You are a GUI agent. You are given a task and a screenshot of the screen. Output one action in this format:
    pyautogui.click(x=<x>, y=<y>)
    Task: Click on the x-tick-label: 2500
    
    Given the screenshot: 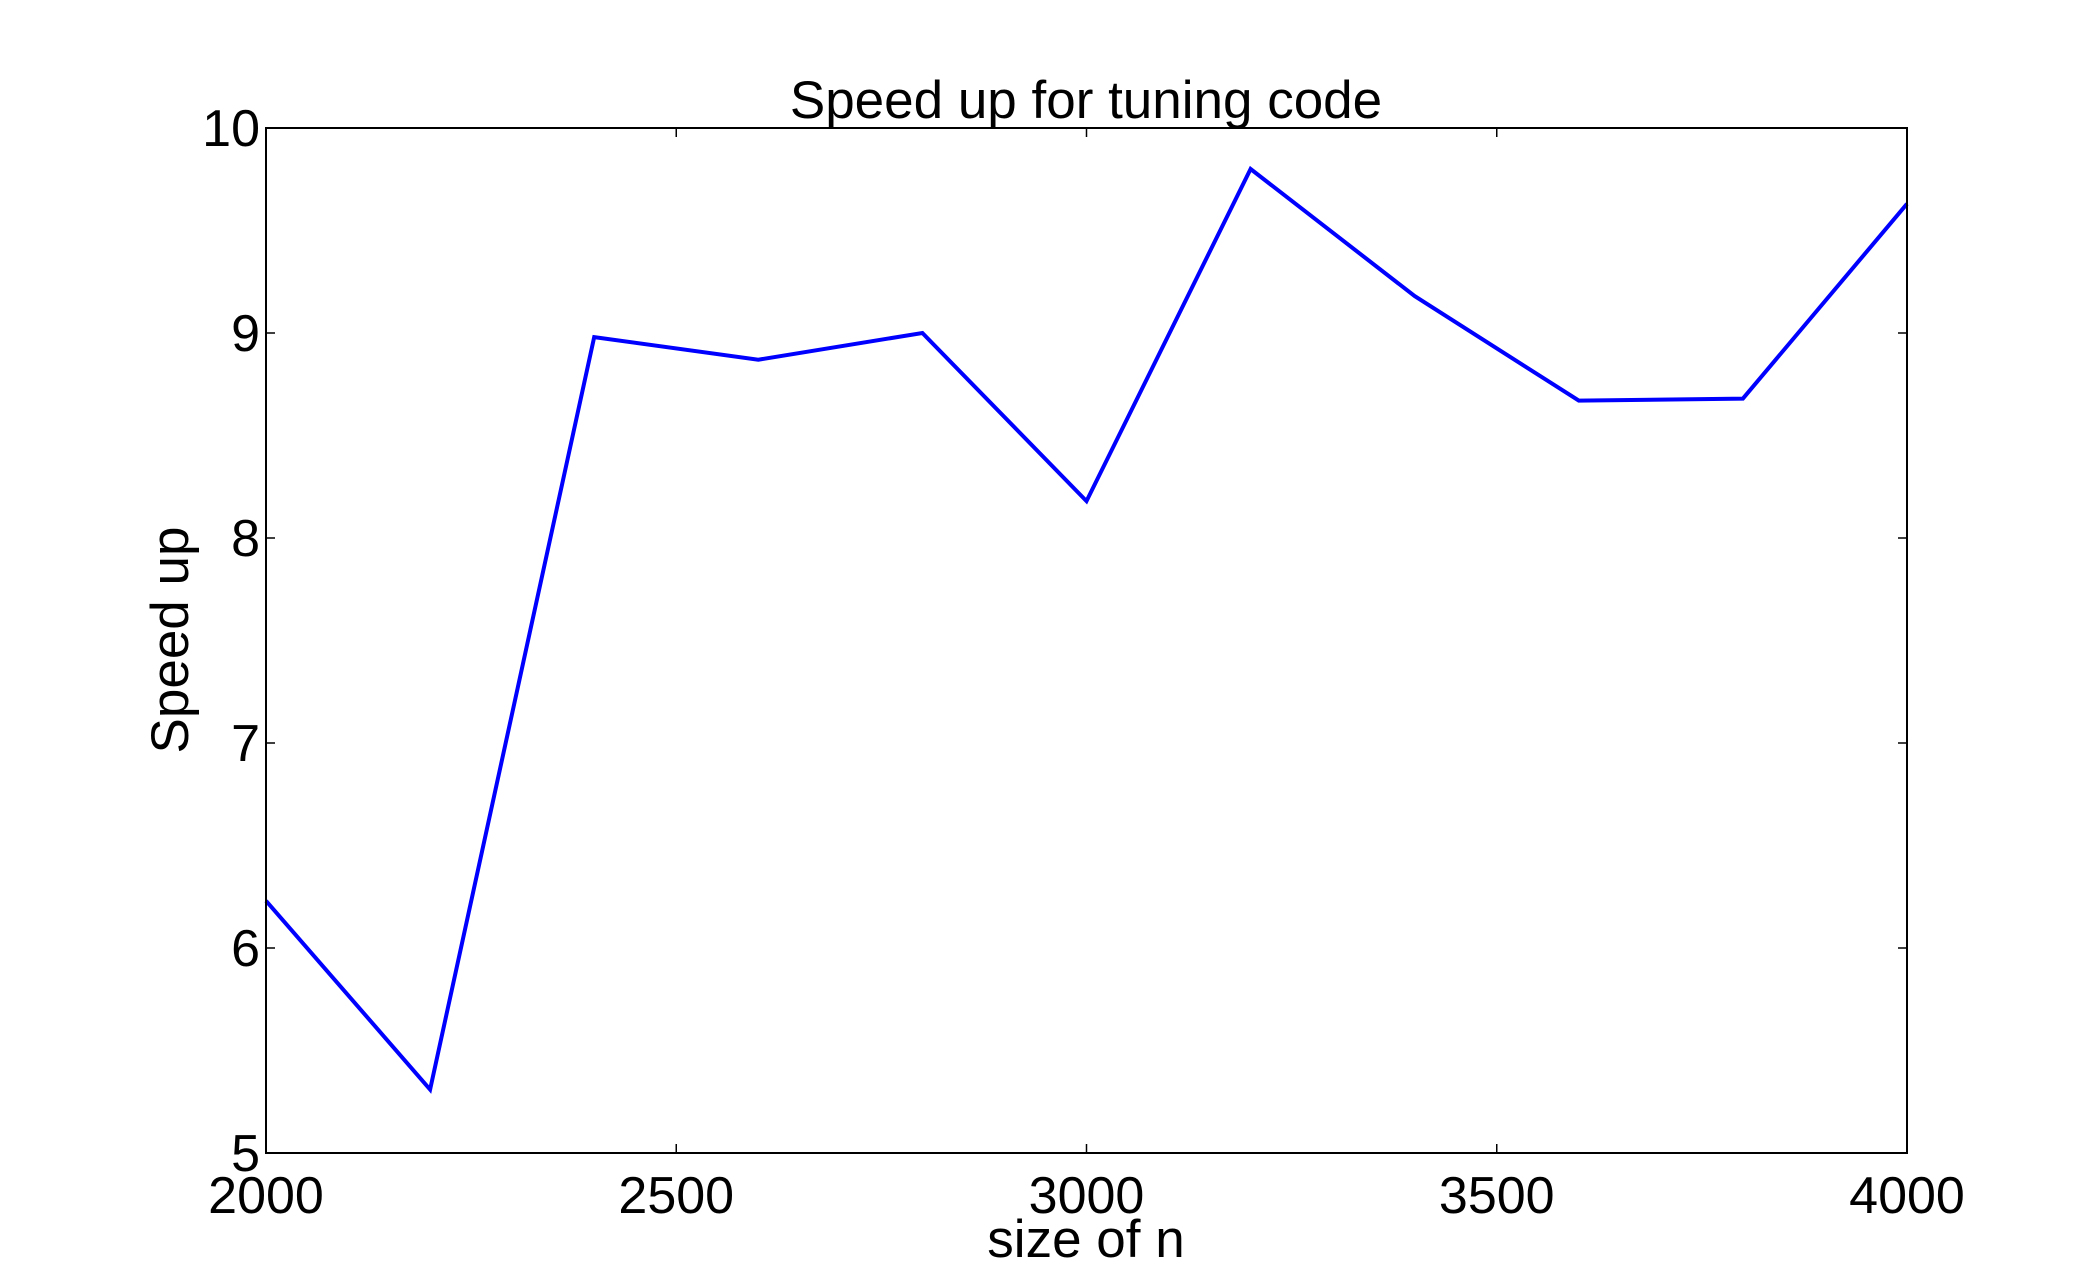 What is the action you would take?
    pyautogui.click(x=676, y=1196)
    